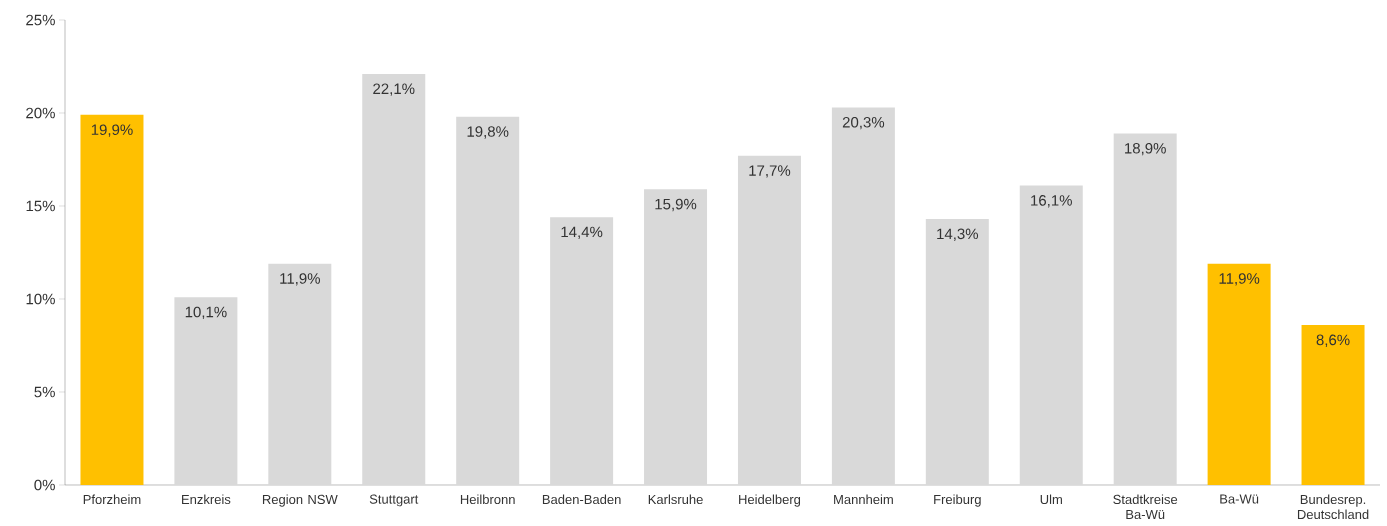 This screenshot has height=526, width=1387. I want to click on data-label: 22,1%, so click(394, 89).